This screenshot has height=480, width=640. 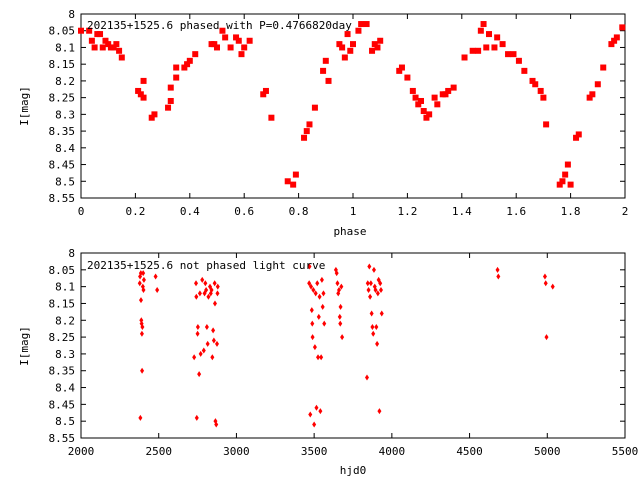 What do you see at coordinates (462, 211) in the screenshot?
I see `x-tick-label: 1.4` at bounding box center [462, 211].